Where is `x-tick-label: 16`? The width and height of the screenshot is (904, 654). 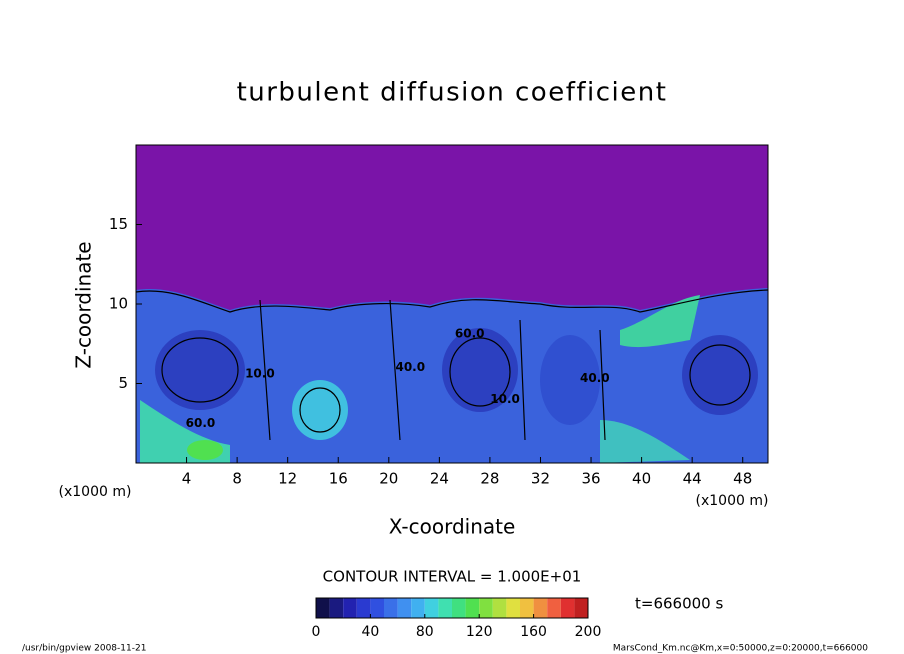 x-tick-label: 16 is located at coordinates (338, 479).